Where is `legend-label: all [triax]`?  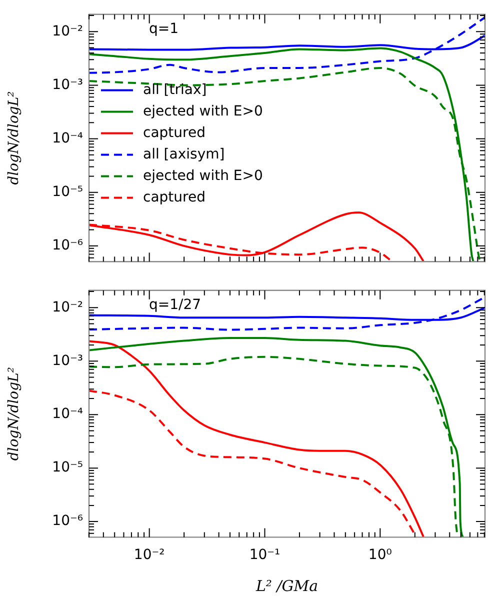
legend-label: all [triax] is located at coordinates (175, 90).